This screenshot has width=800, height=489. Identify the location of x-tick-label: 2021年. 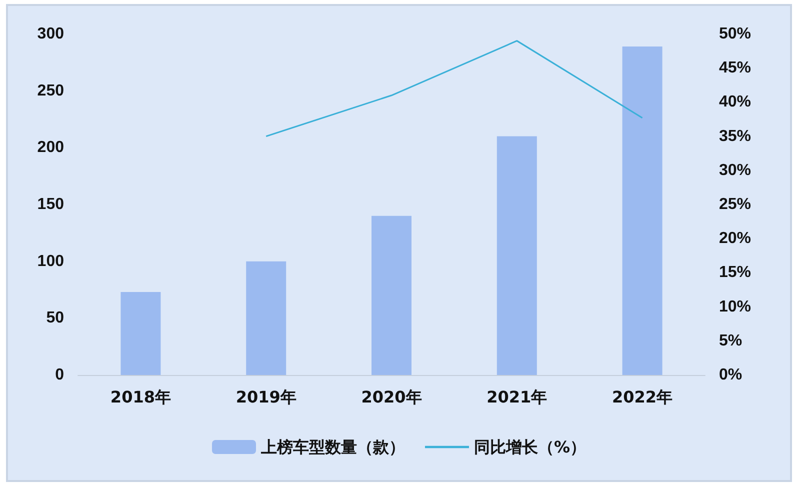
(517, 397).